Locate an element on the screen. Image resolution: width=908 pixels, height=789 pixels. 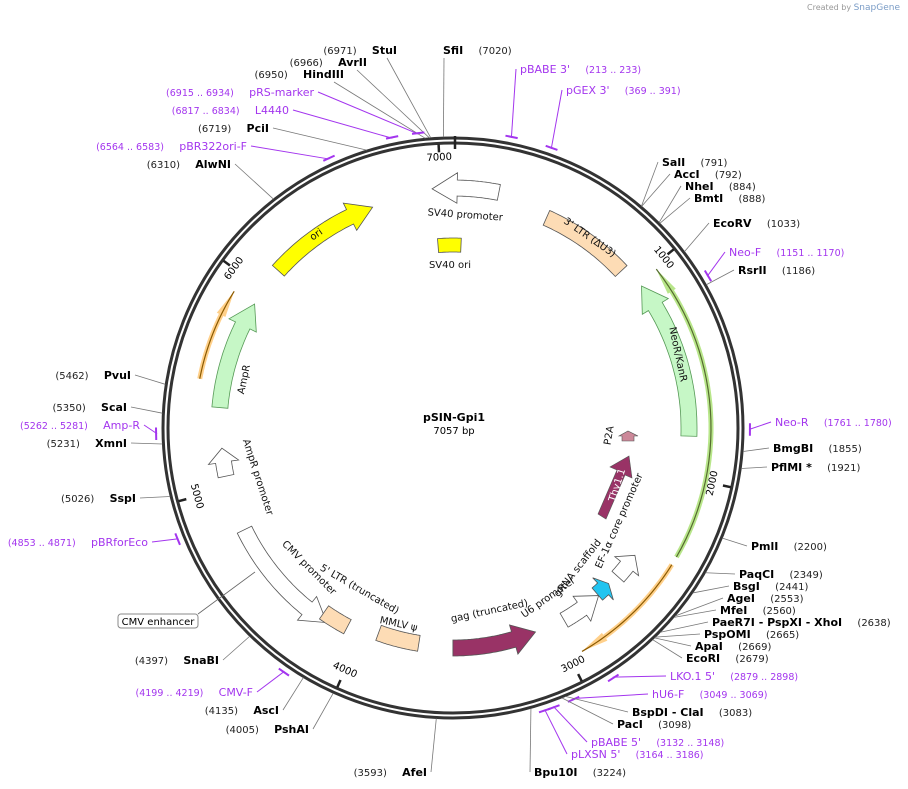
pmli-site-label: PmlI (2200) is located at coordinates (789, 544).